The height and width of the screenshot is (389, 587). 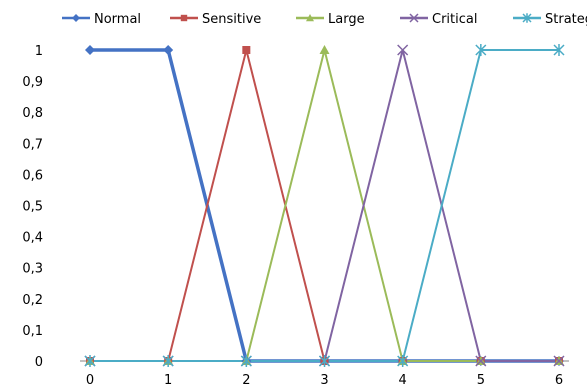 What do you see at coordinates (32, 175) in the screenshot?
I see `y-tick-label: 0,6` at bounding box center [32, 175].